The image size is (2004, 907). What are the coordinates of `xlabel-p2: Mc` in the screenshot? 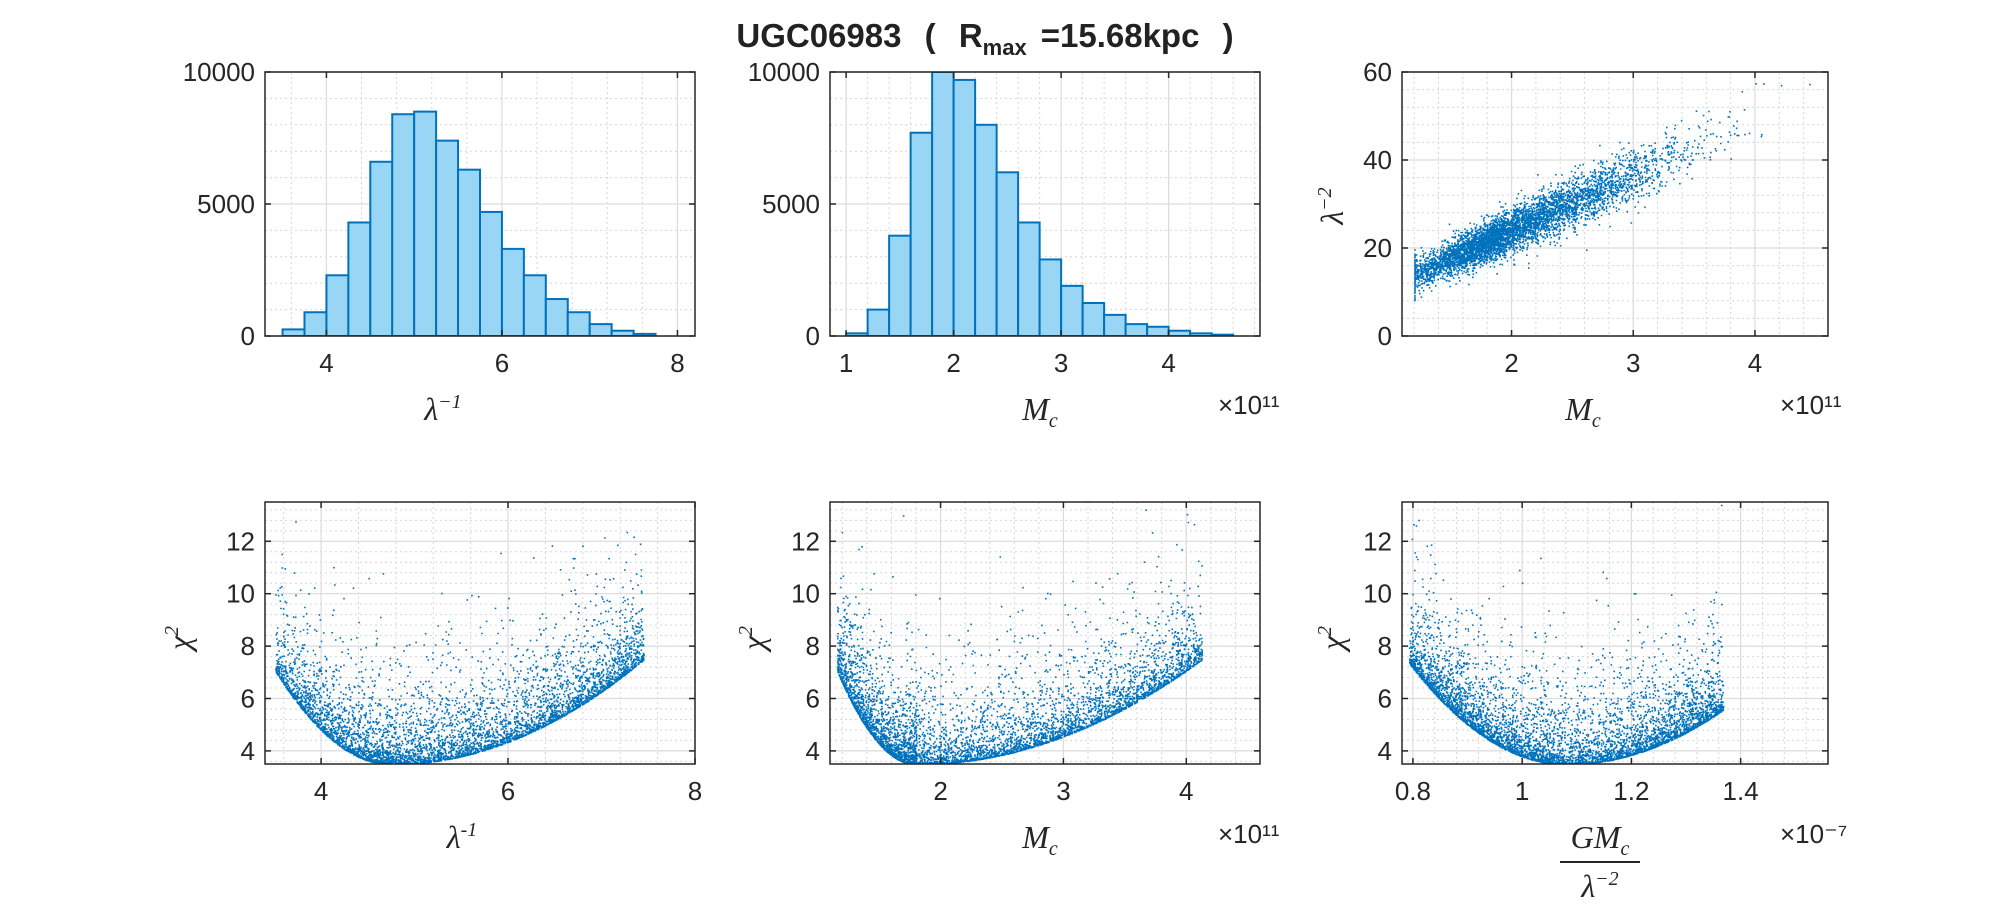 It's located at (1582, 411).